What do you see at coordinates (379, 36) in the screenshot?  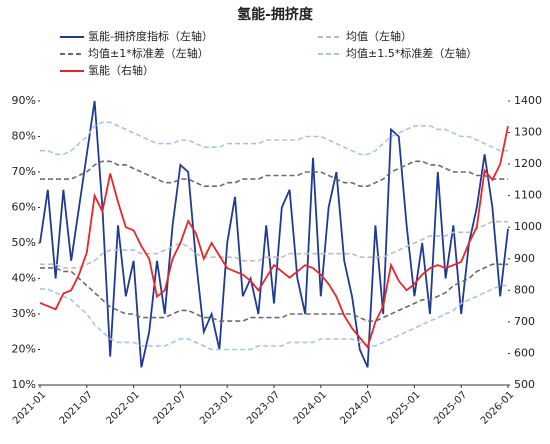 I see `legend-label: 均值（左轴）` at bounding box center [379, 36].